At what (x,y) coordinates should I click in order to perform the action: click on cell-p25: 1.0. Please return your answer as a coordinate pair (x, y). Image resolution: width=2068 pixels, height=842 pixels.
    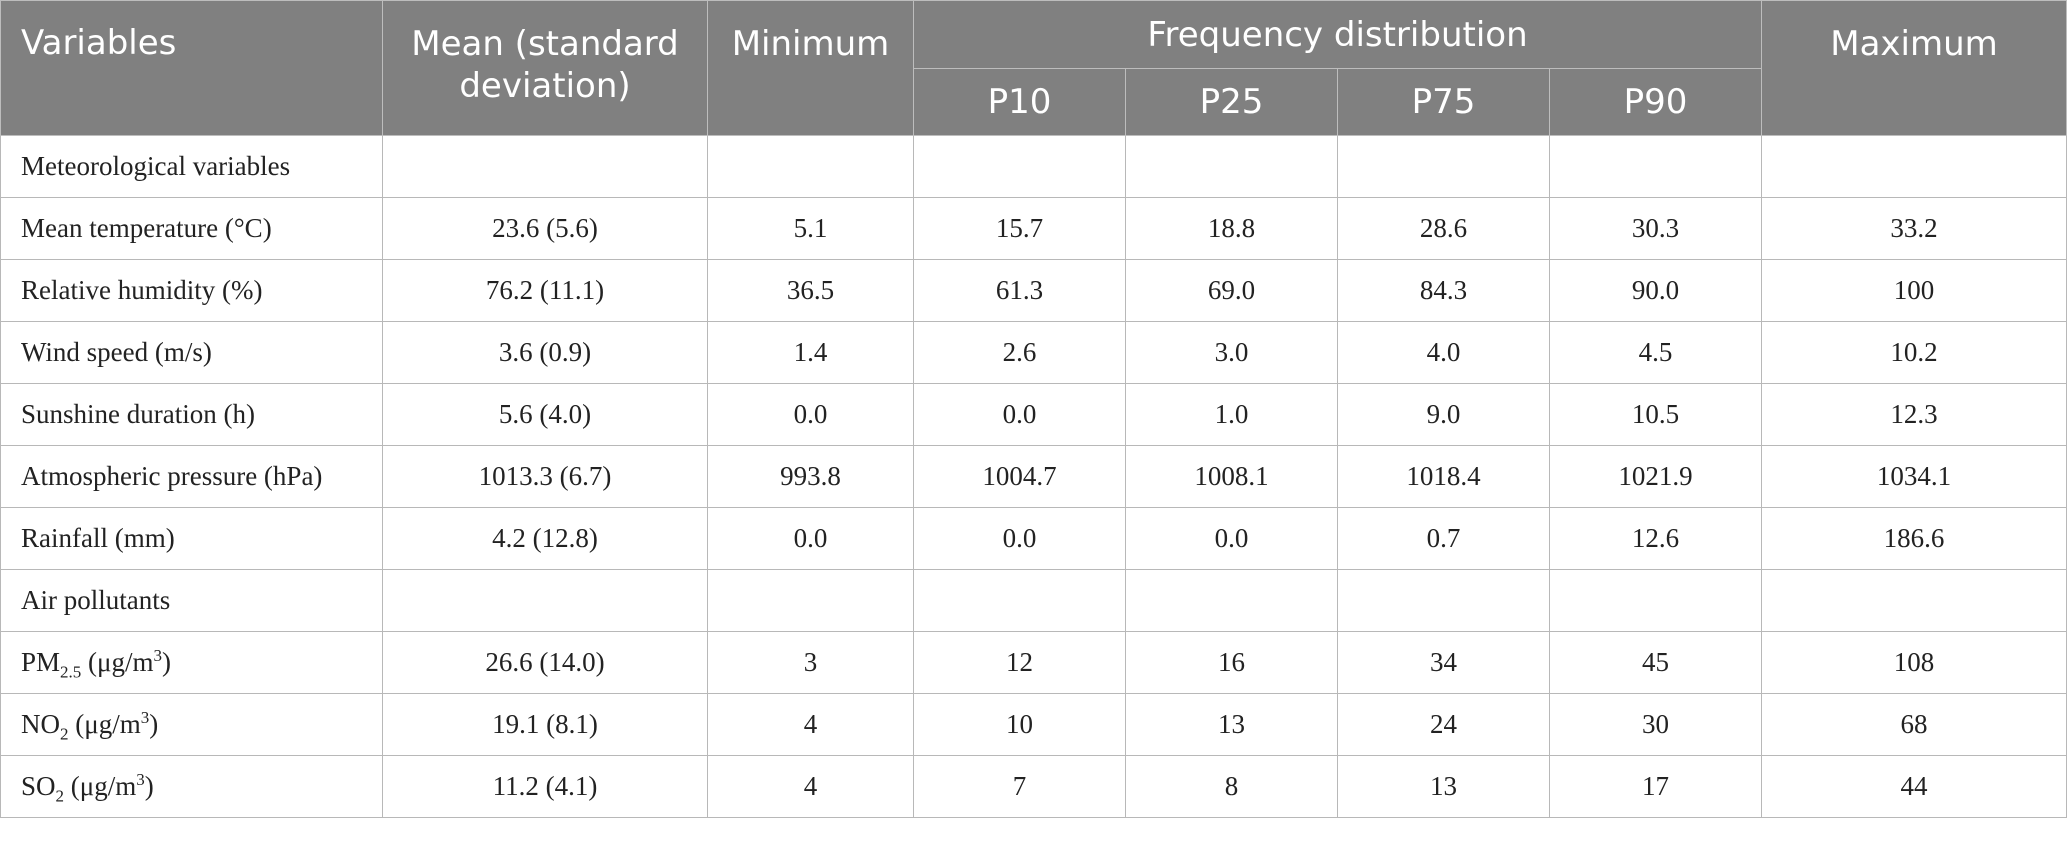
    Looking at the image, I should click on (1231, 414).